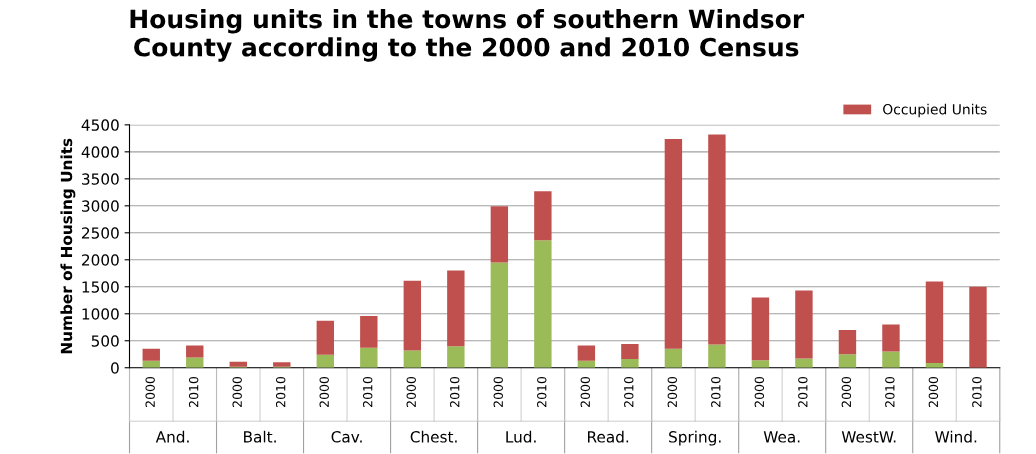 The height and width of the screenshot is (454, 1036). I want to click on y-tick-label: 0, so click(115, 368).